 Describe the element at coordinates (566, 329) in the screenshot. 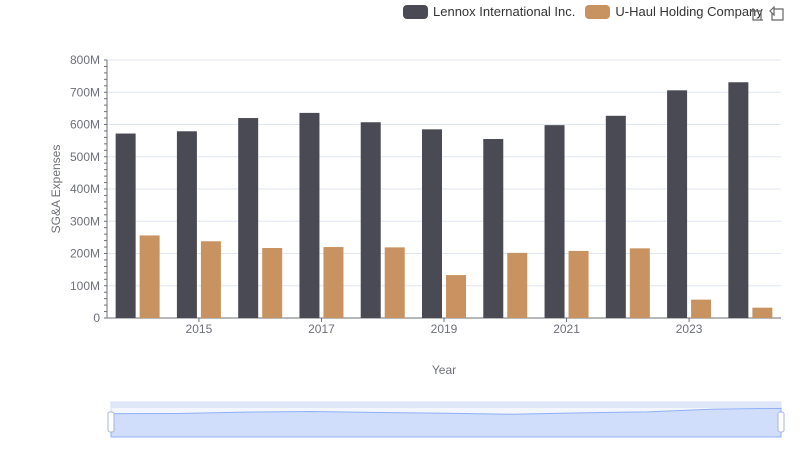

I see `x-tick-label: 2021` at that location.